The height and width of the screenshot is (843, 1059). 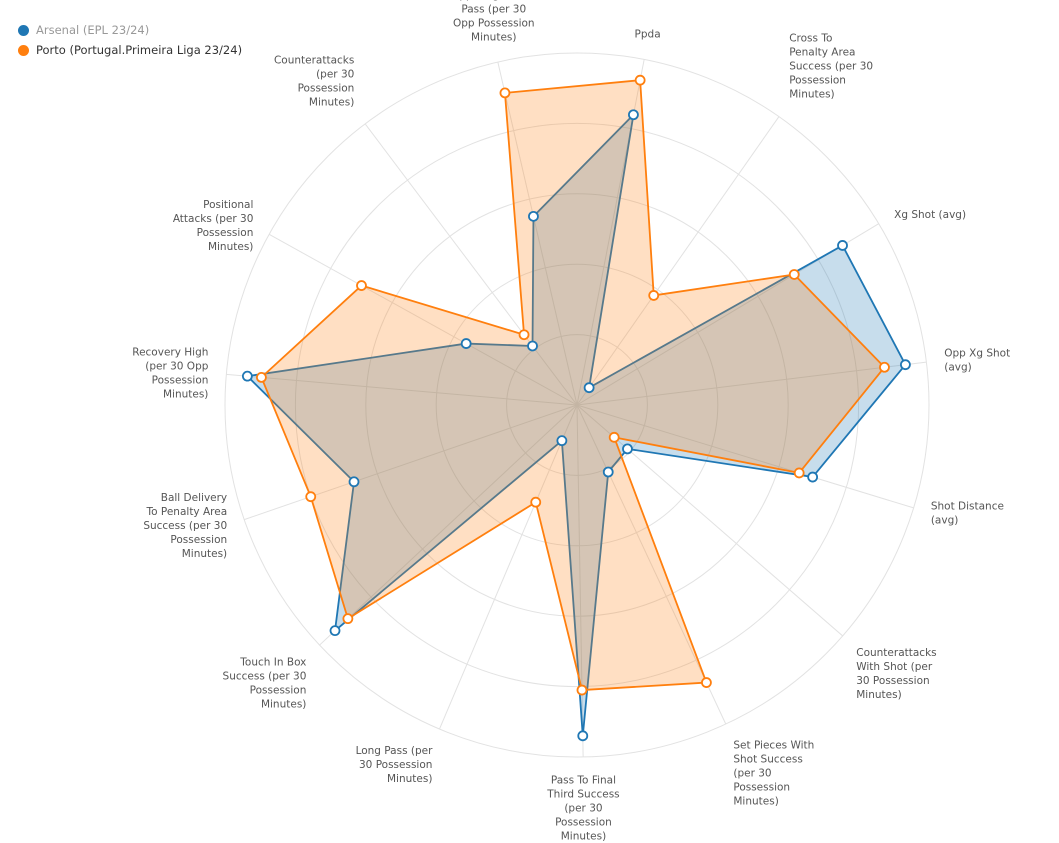 What do you see at coordinates (314, 81) in the screenshot?
I see `axis-label-13: Counterattacks (per 30 Possession Minutes)` at bounding box center [314, 81].